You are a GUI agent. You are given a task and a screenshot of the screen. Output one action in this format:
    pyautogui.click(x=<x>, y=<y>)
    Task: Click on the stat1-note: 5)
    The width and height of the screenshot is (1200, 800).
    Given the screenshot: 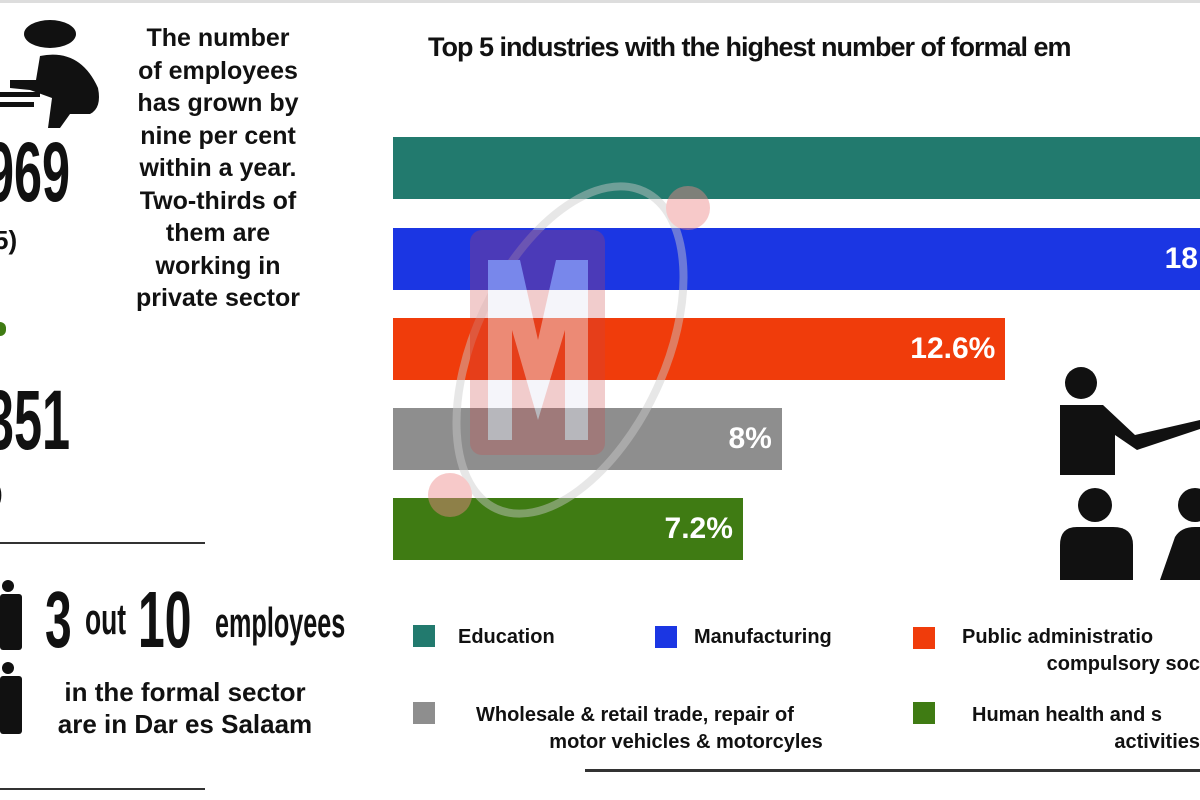 What is the action you would take?
    pyautogui.click(x=9, y=240)
    